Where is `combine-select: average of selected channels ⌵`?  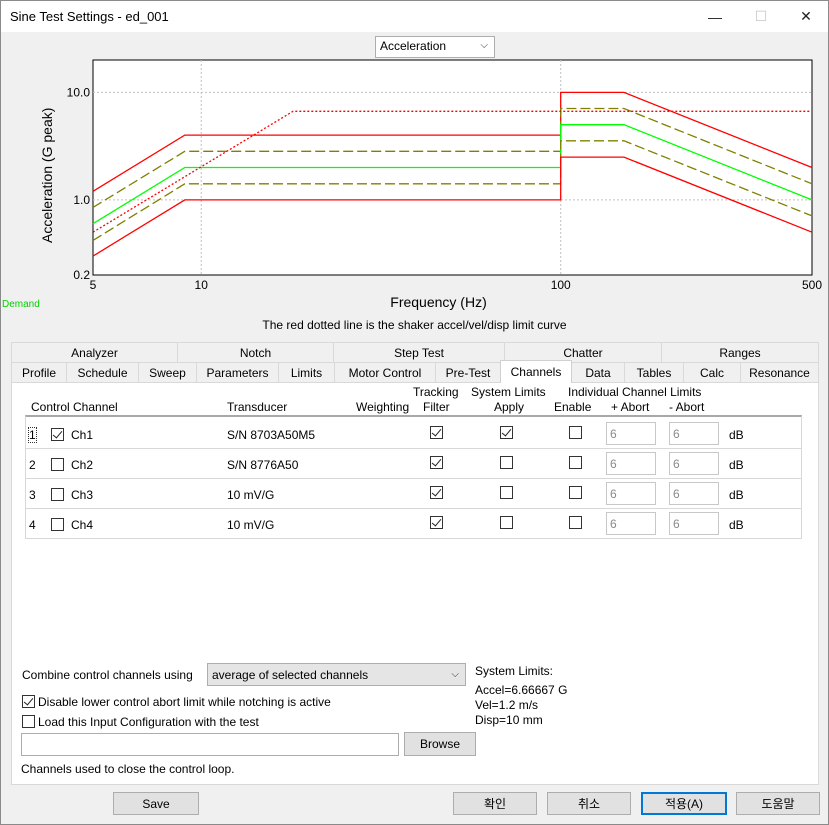
combine-select: average of selected channels ⌵ is located at coordinates (336, 674).